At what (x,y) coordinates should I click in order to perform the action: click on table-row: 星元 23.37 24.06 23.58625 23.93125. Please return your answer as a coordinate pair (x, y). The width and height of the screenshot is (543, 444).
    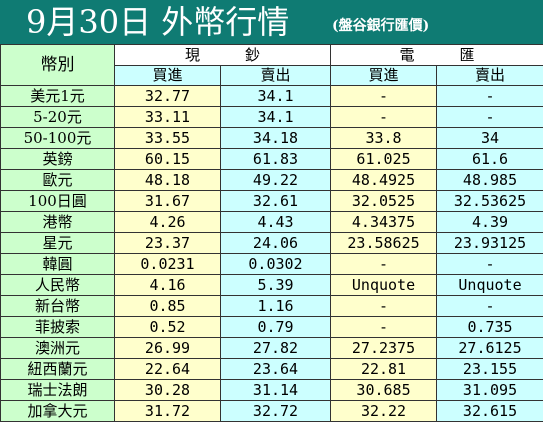
    Looking at the image, I should click on (271, 243).